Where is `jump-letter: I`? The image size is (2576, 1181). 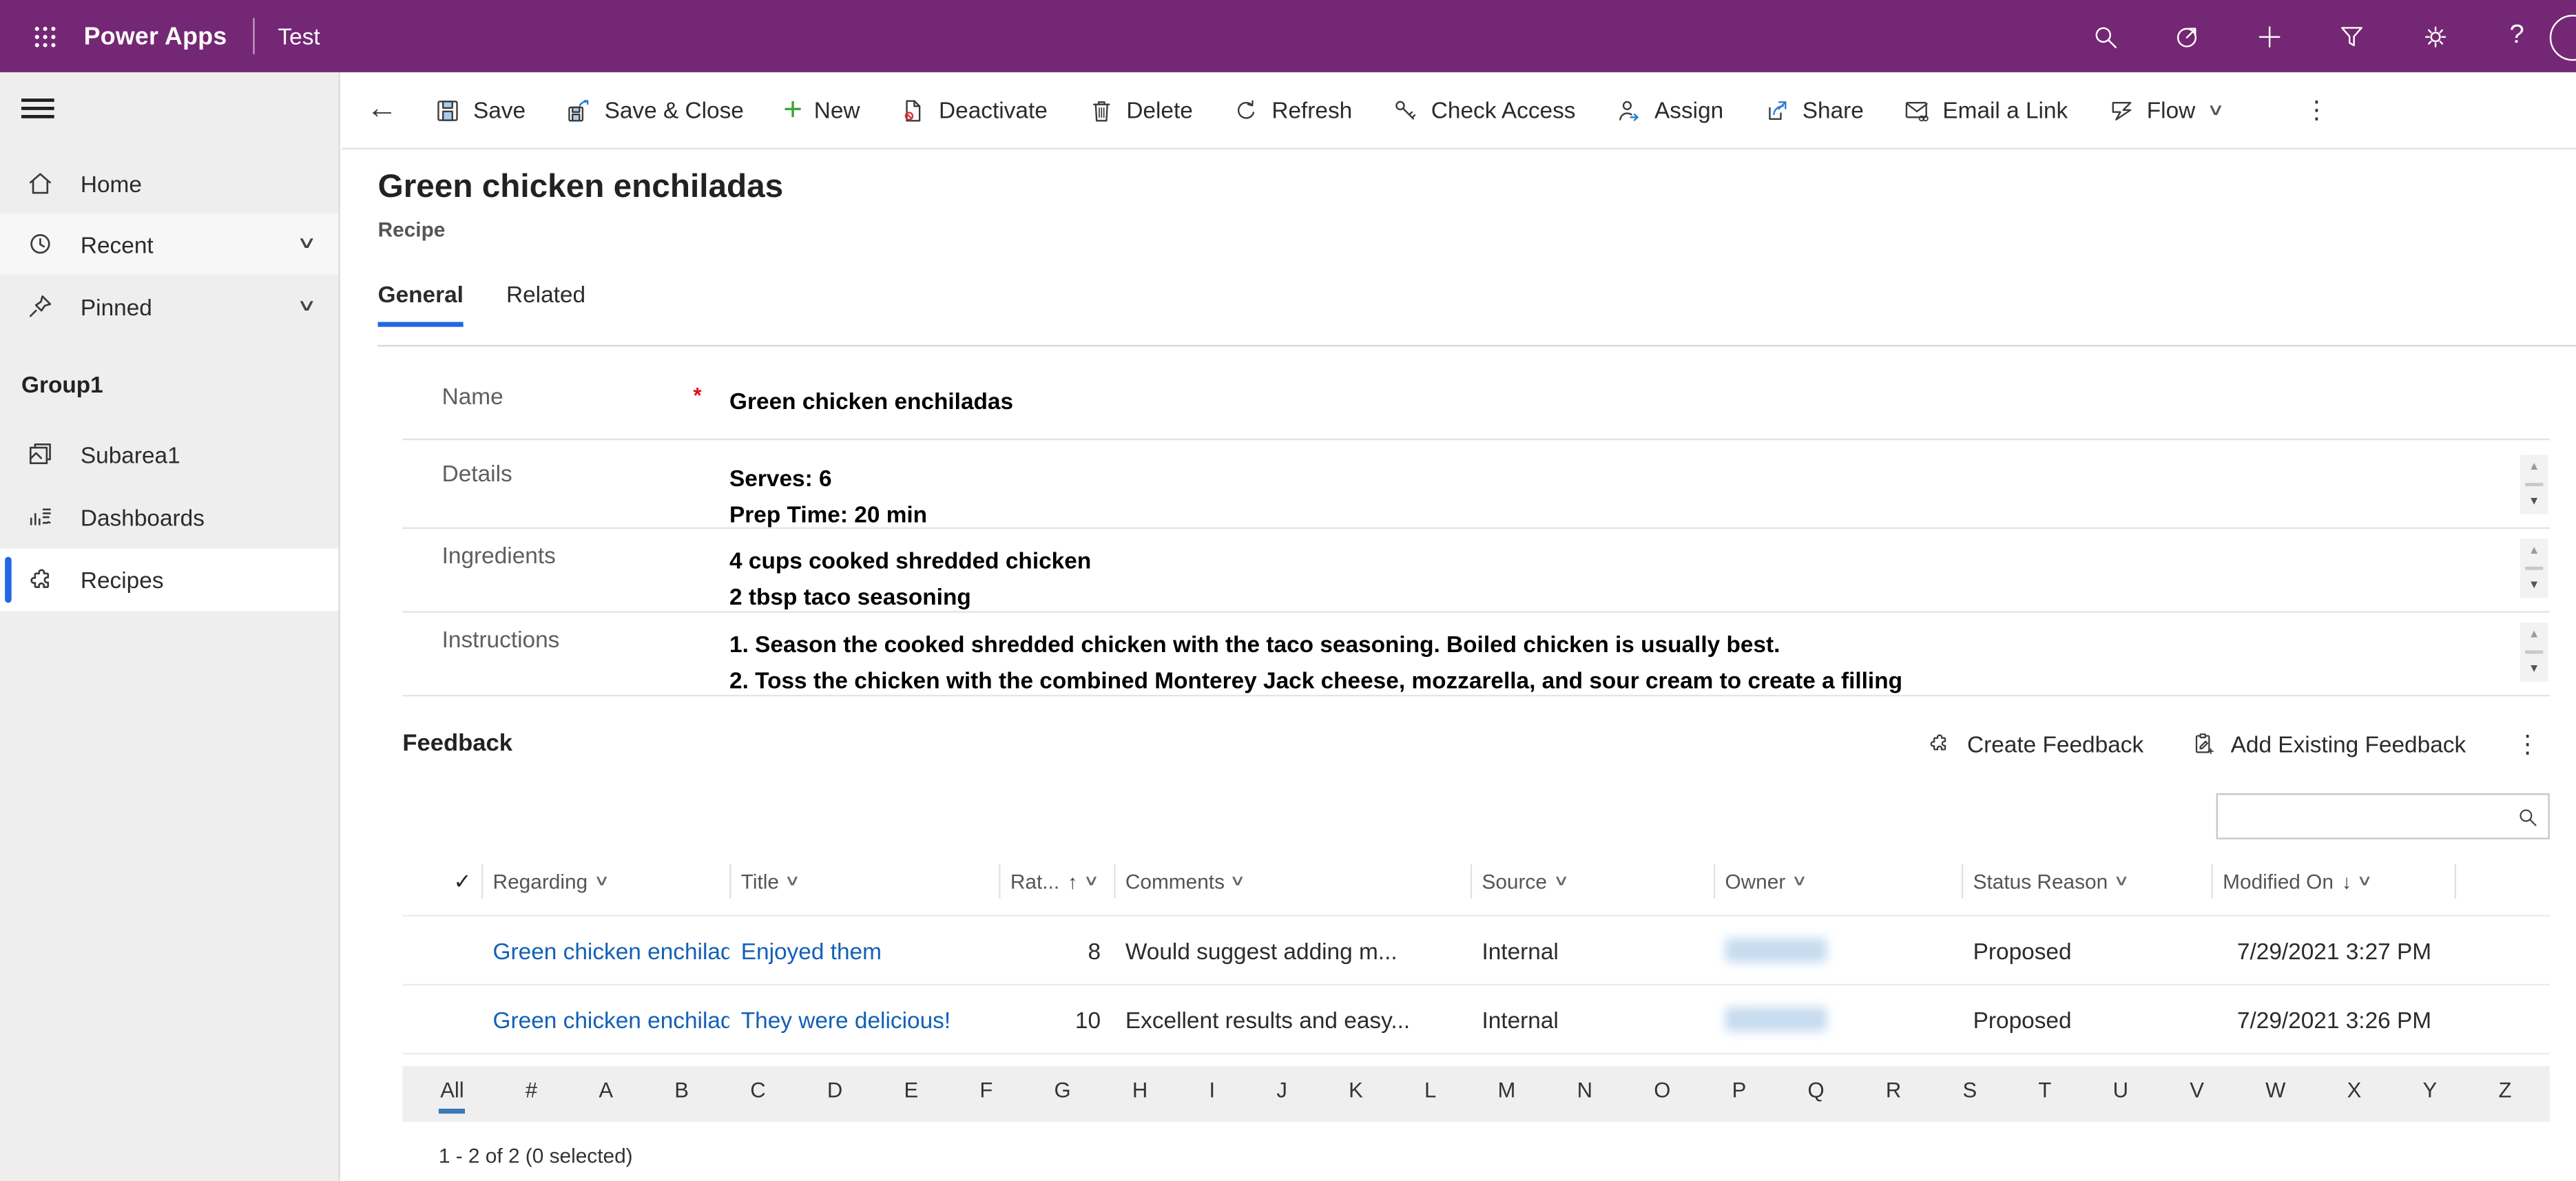 jump-letter: I is located at coordinates (1212, 1089).